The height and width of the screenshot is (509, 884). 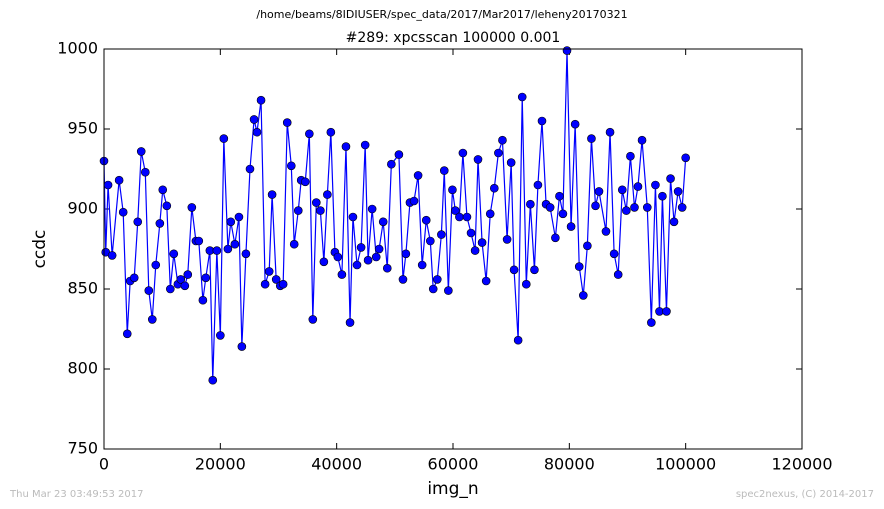 What do you see at coordinates (82, 128) in the screenshot?
I see `y-tick-label: 950` at bounding box center [82, 128].